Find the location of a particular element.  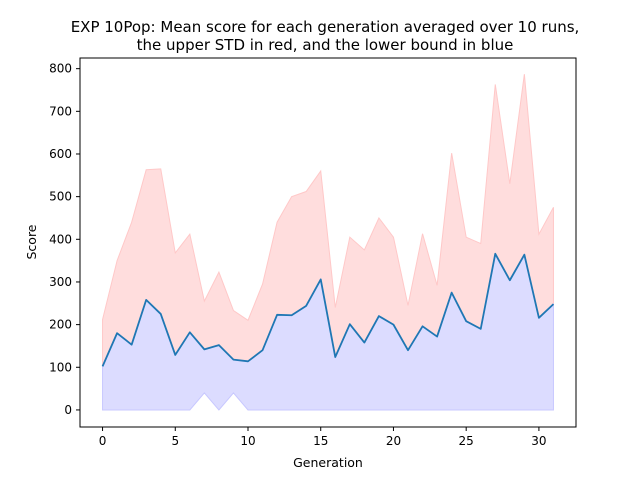

y-axis: 0 100 200 300 400 500 600 700 800 is located at coordinates (64, 239).